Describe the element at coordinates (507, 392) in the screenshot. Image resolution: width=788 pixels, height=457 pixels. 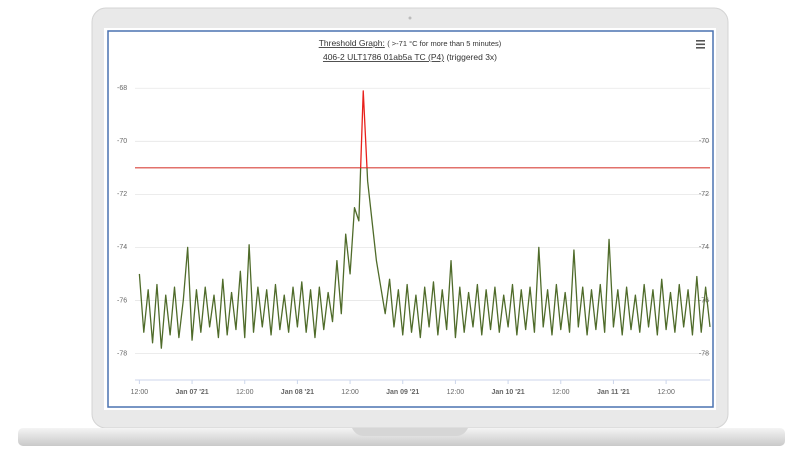
I see `x-tick-label: Jan 10 '21` at that location.